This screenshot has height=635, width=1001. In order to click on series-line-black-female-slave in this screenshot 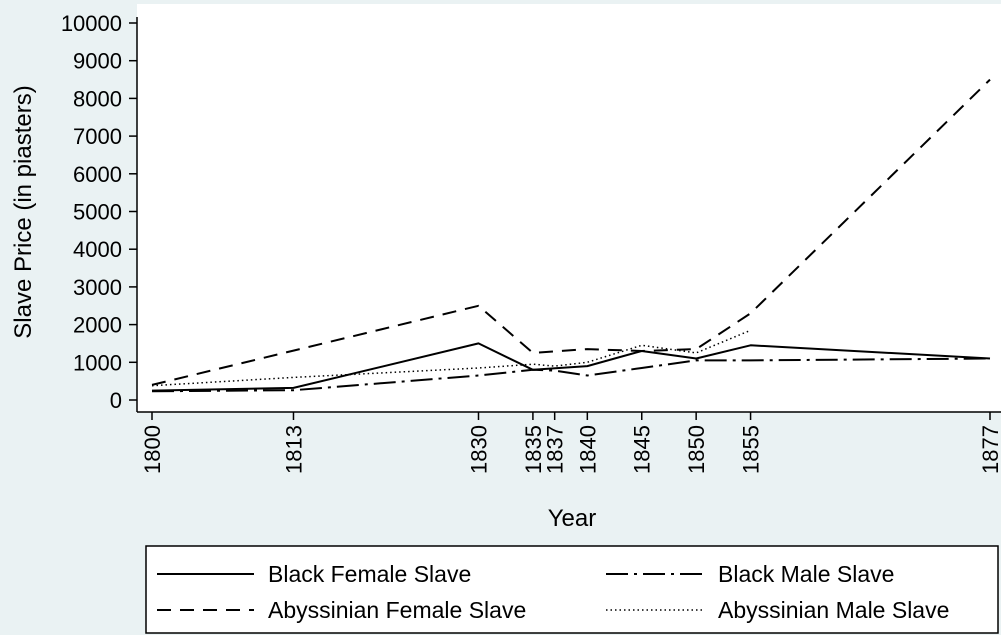, I will do `click(571, 367)`.